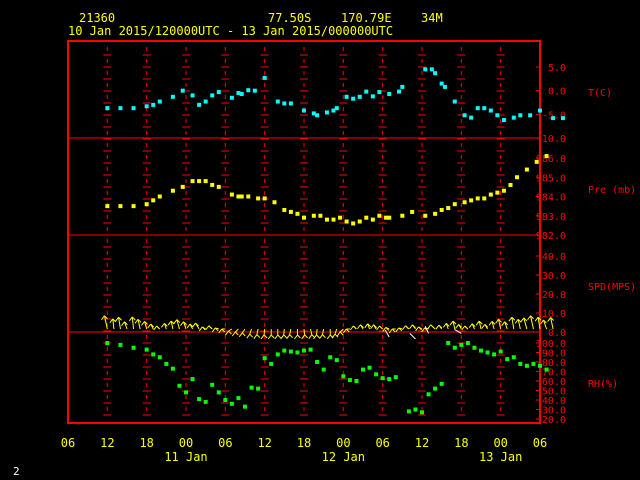 Image resolution: width=640 pixels, height=480 pixels. I want to click on y-tick-label-rh: 20.0, so click(554, 420).